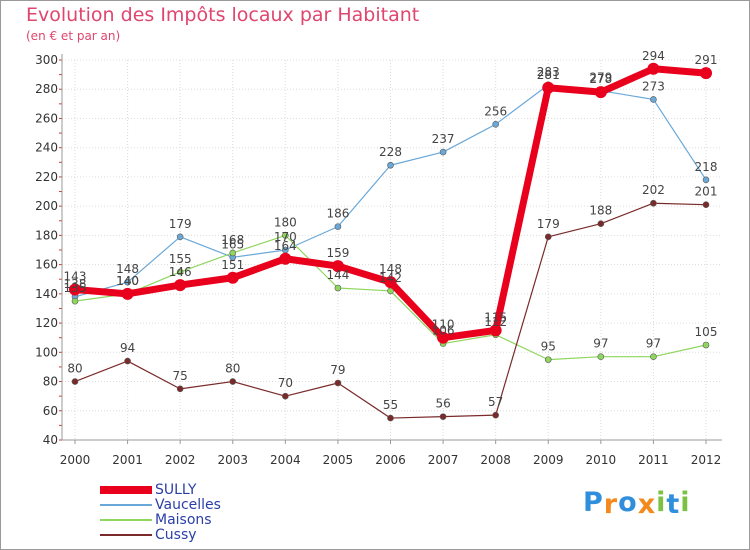 The height and width of the screenshot is (550, 750). What do you see at coordinates (127, 460) in the screenshot?
I see `x-tick-label: 2001` at bounding box center [127, 460].